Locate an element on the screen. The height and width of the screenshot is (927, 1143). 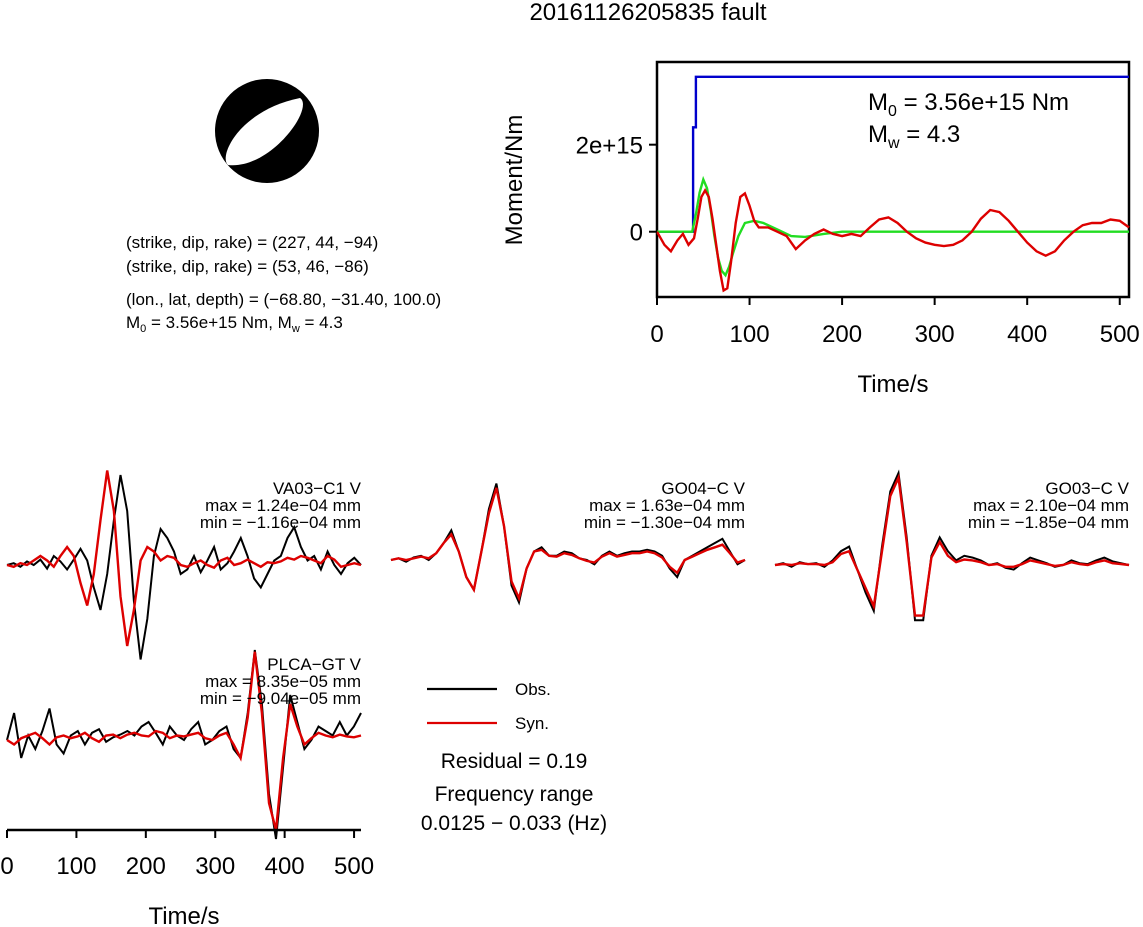
moment-magnitude-summary: M0 = 3.56e+15 Nm, Mw = 4.3 is located at coordinates (234, 324).